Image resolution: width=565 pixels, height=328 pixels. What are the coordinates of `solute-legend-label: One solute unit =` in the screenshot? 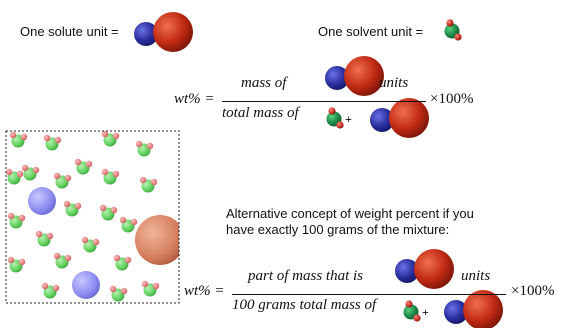 It's located at (69, 31).